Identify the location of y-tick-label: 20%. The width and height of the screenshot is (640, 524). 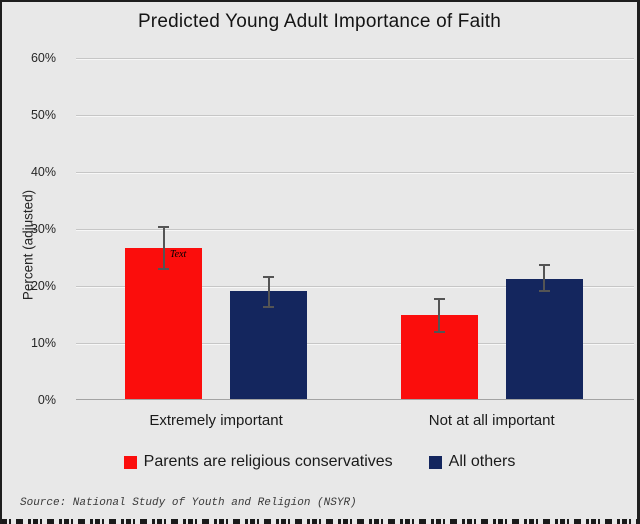
(43, 286).